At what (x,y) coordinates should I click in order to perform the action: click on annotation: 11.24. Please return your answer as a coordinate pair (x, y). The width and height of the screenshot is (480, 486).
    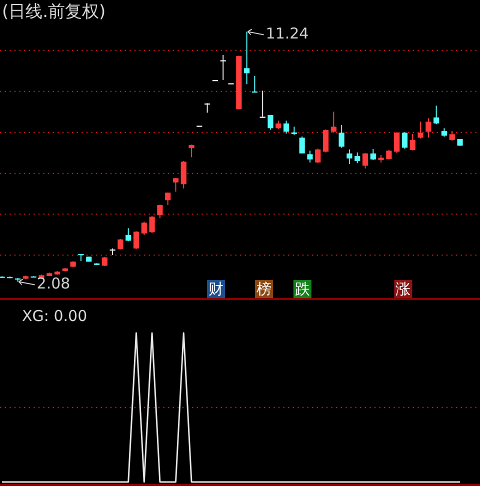
    Looking at the image, I should click on (287, 33).